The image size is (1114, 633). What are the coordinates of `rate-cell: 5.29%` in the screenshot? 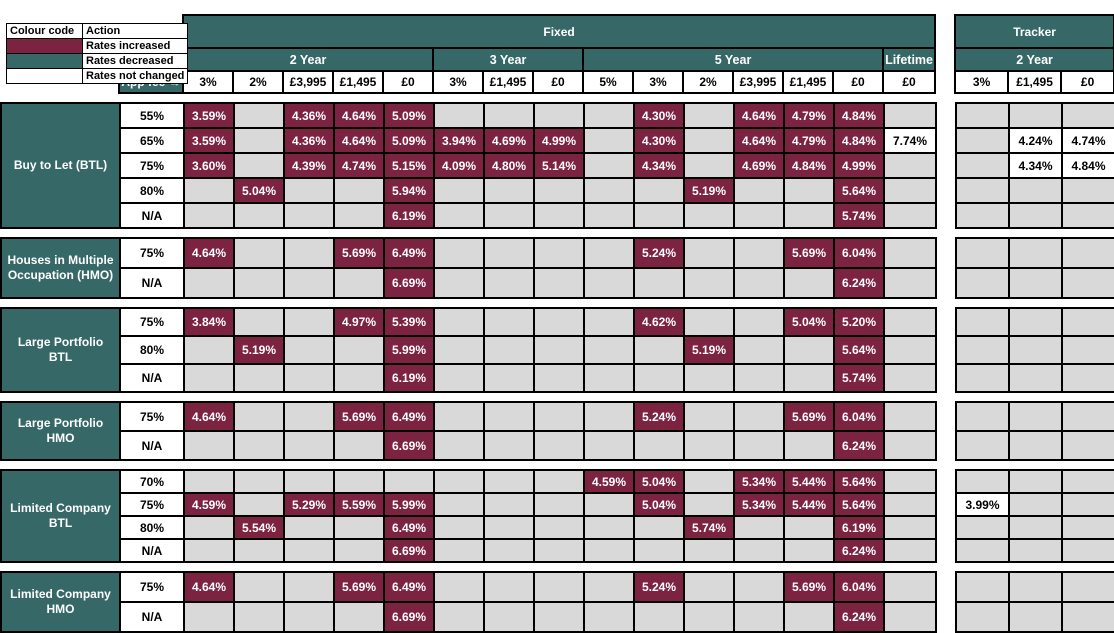 It's located at (309, 504).